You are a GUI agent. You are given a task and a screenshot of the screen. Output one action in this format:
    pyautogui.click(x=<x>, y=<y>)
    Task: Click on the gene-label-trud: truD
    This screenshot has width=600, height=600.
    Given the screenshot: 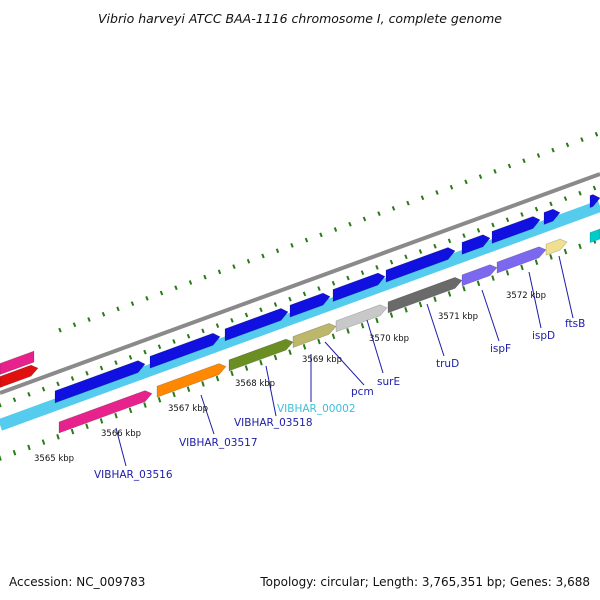 What is the action you would take?
    pyautogui.click(x=447, y=364)
    